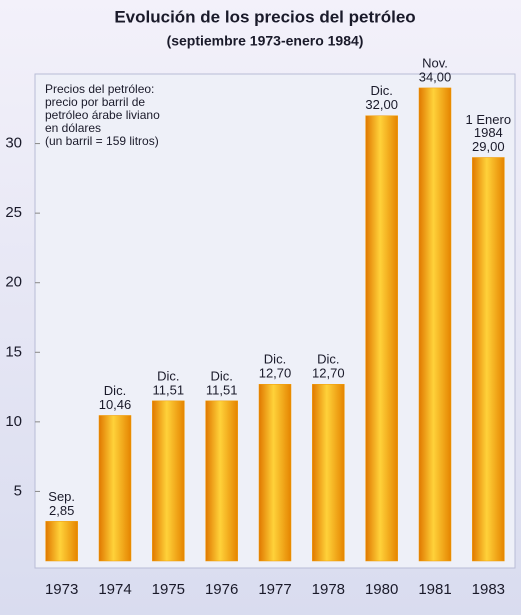 The image size is (521, 615). I want to click on x-tick-label: 1978, so click(328, 589).